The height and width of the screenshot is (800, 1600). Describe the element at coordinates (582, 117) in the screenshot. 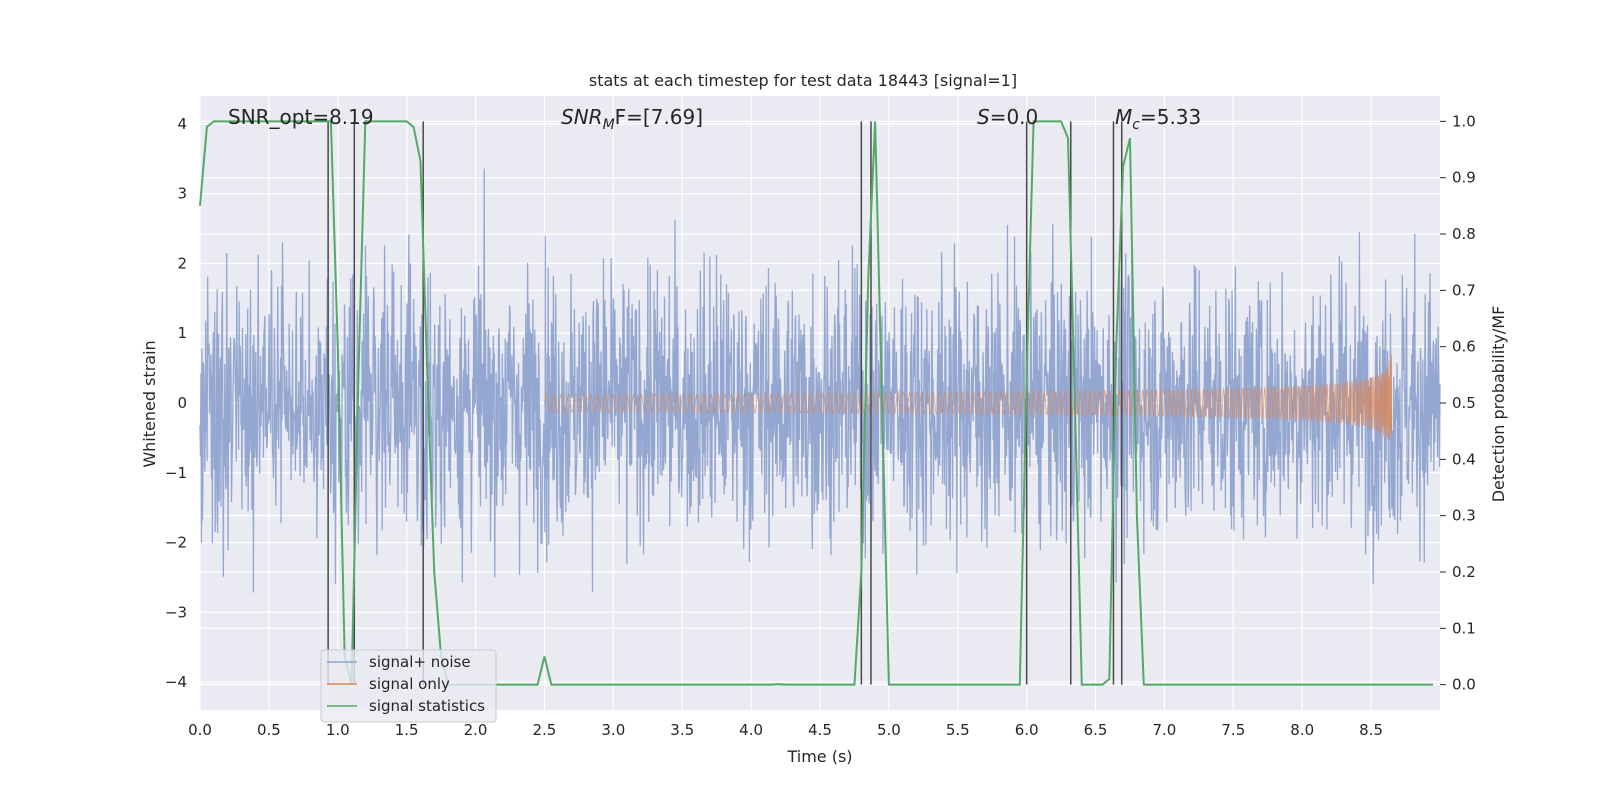

I see `annotation-snr-mf-main: SNR` at that location.